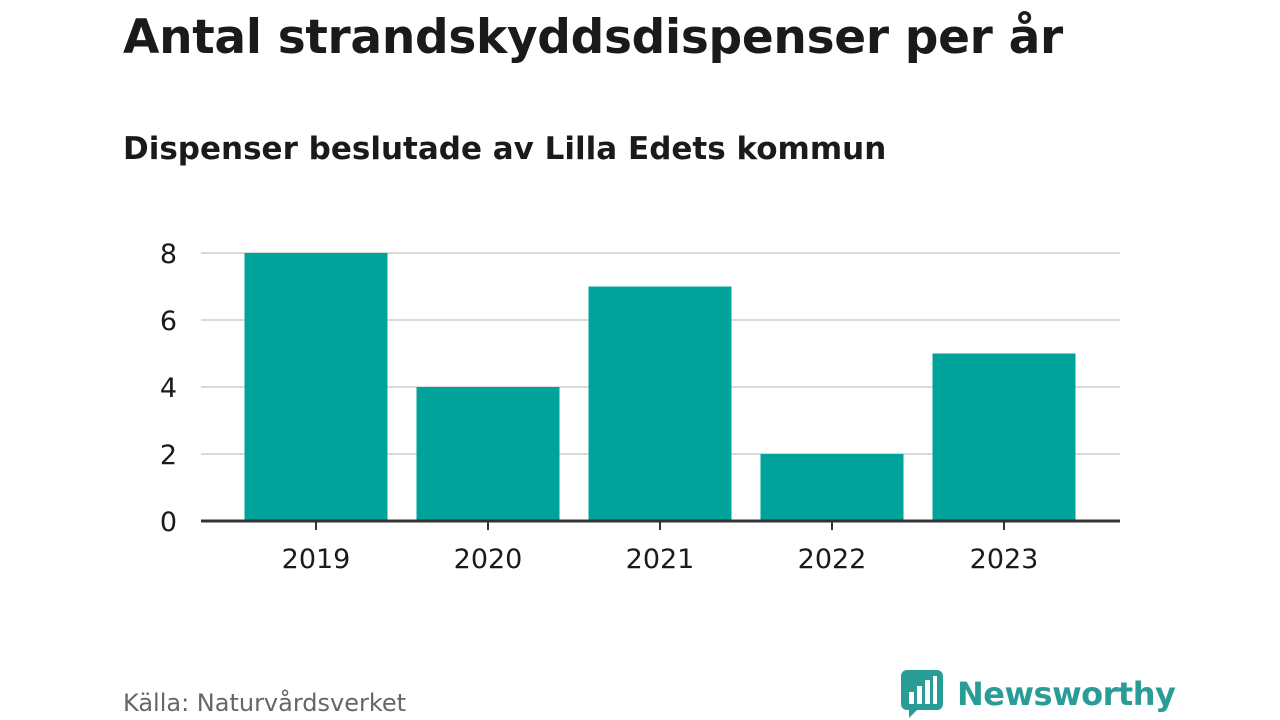  I want to click on bar-2021, so click(660, 403).